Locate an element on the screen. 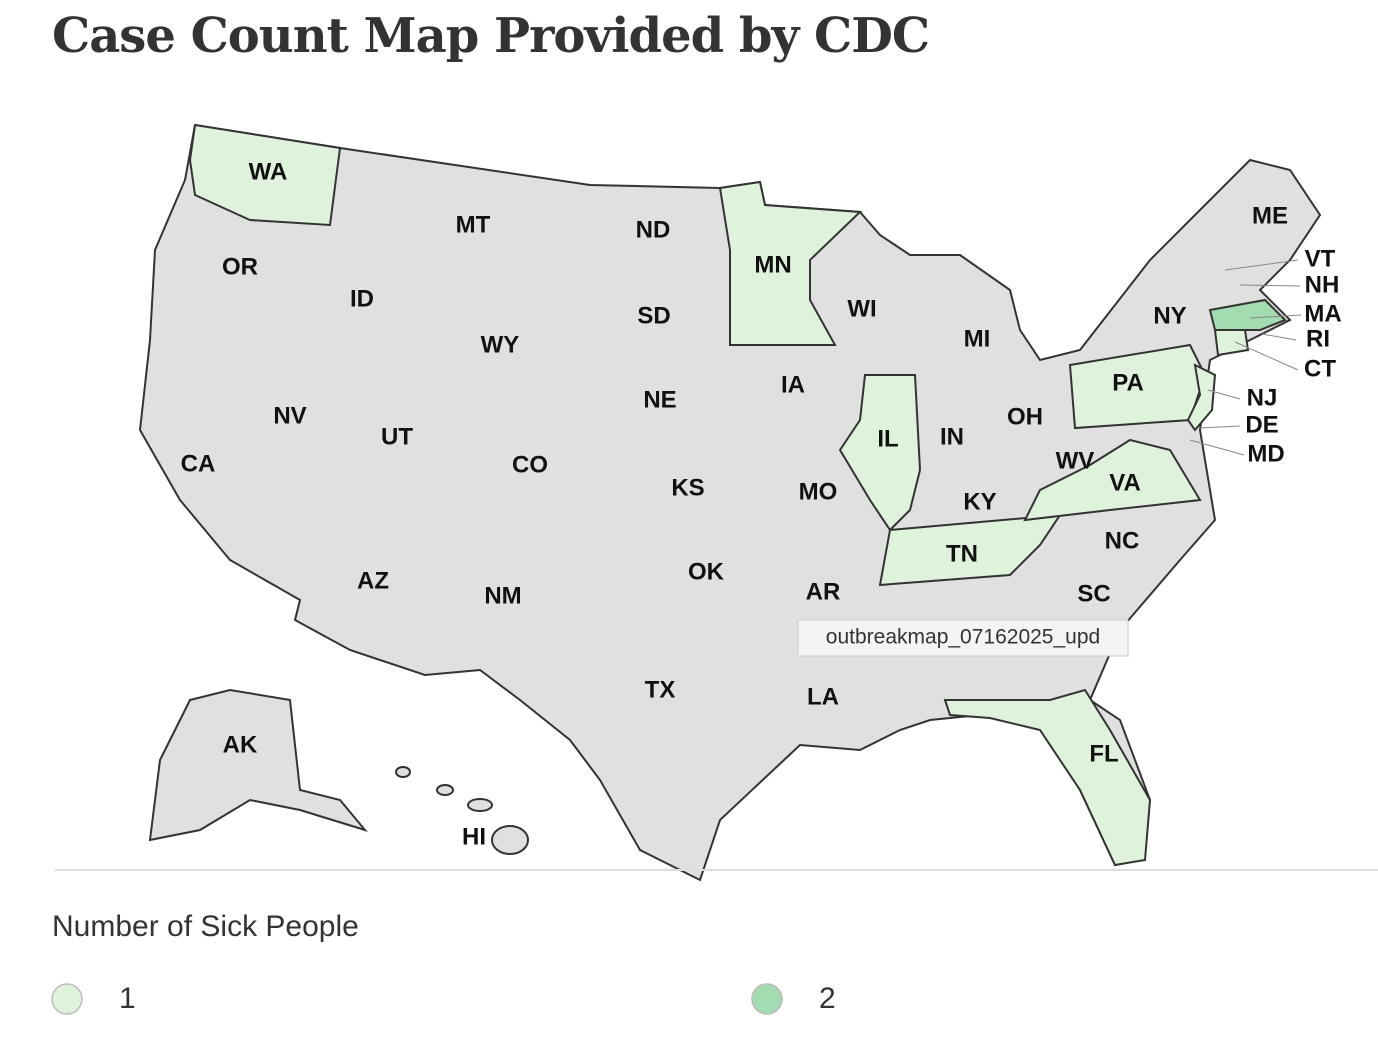  state-label: PA is located at coordinates (1128, 382).